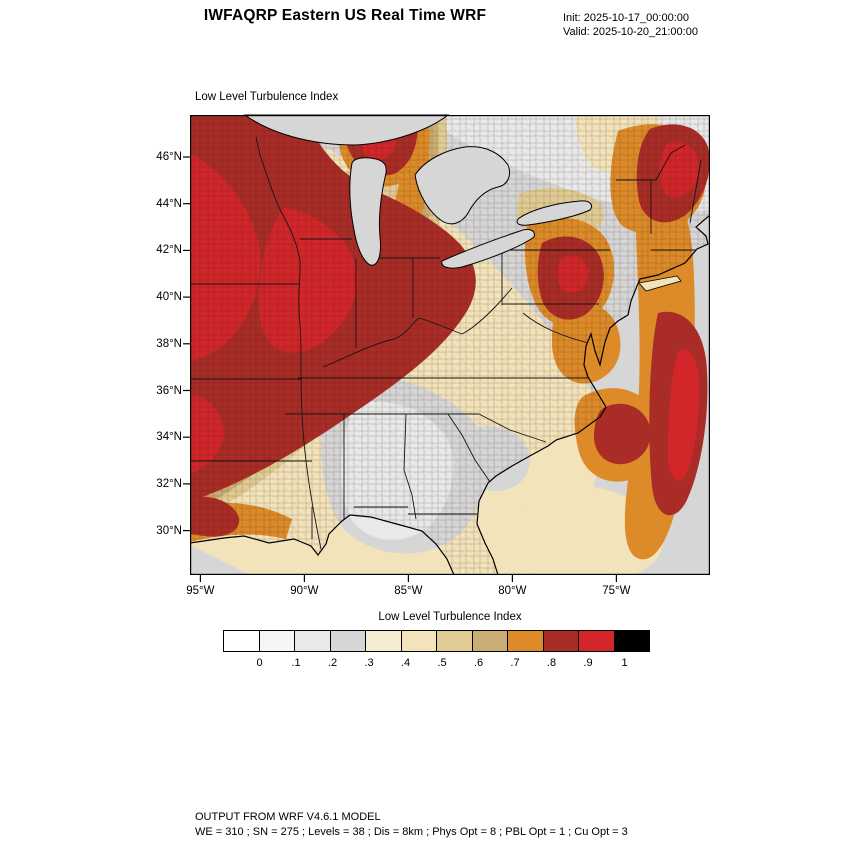 This screenshot has width=850, height=850. Describe the element at coordinates (296, 663) in the screenshot. I see `colorbar-tick: .1` at that location.